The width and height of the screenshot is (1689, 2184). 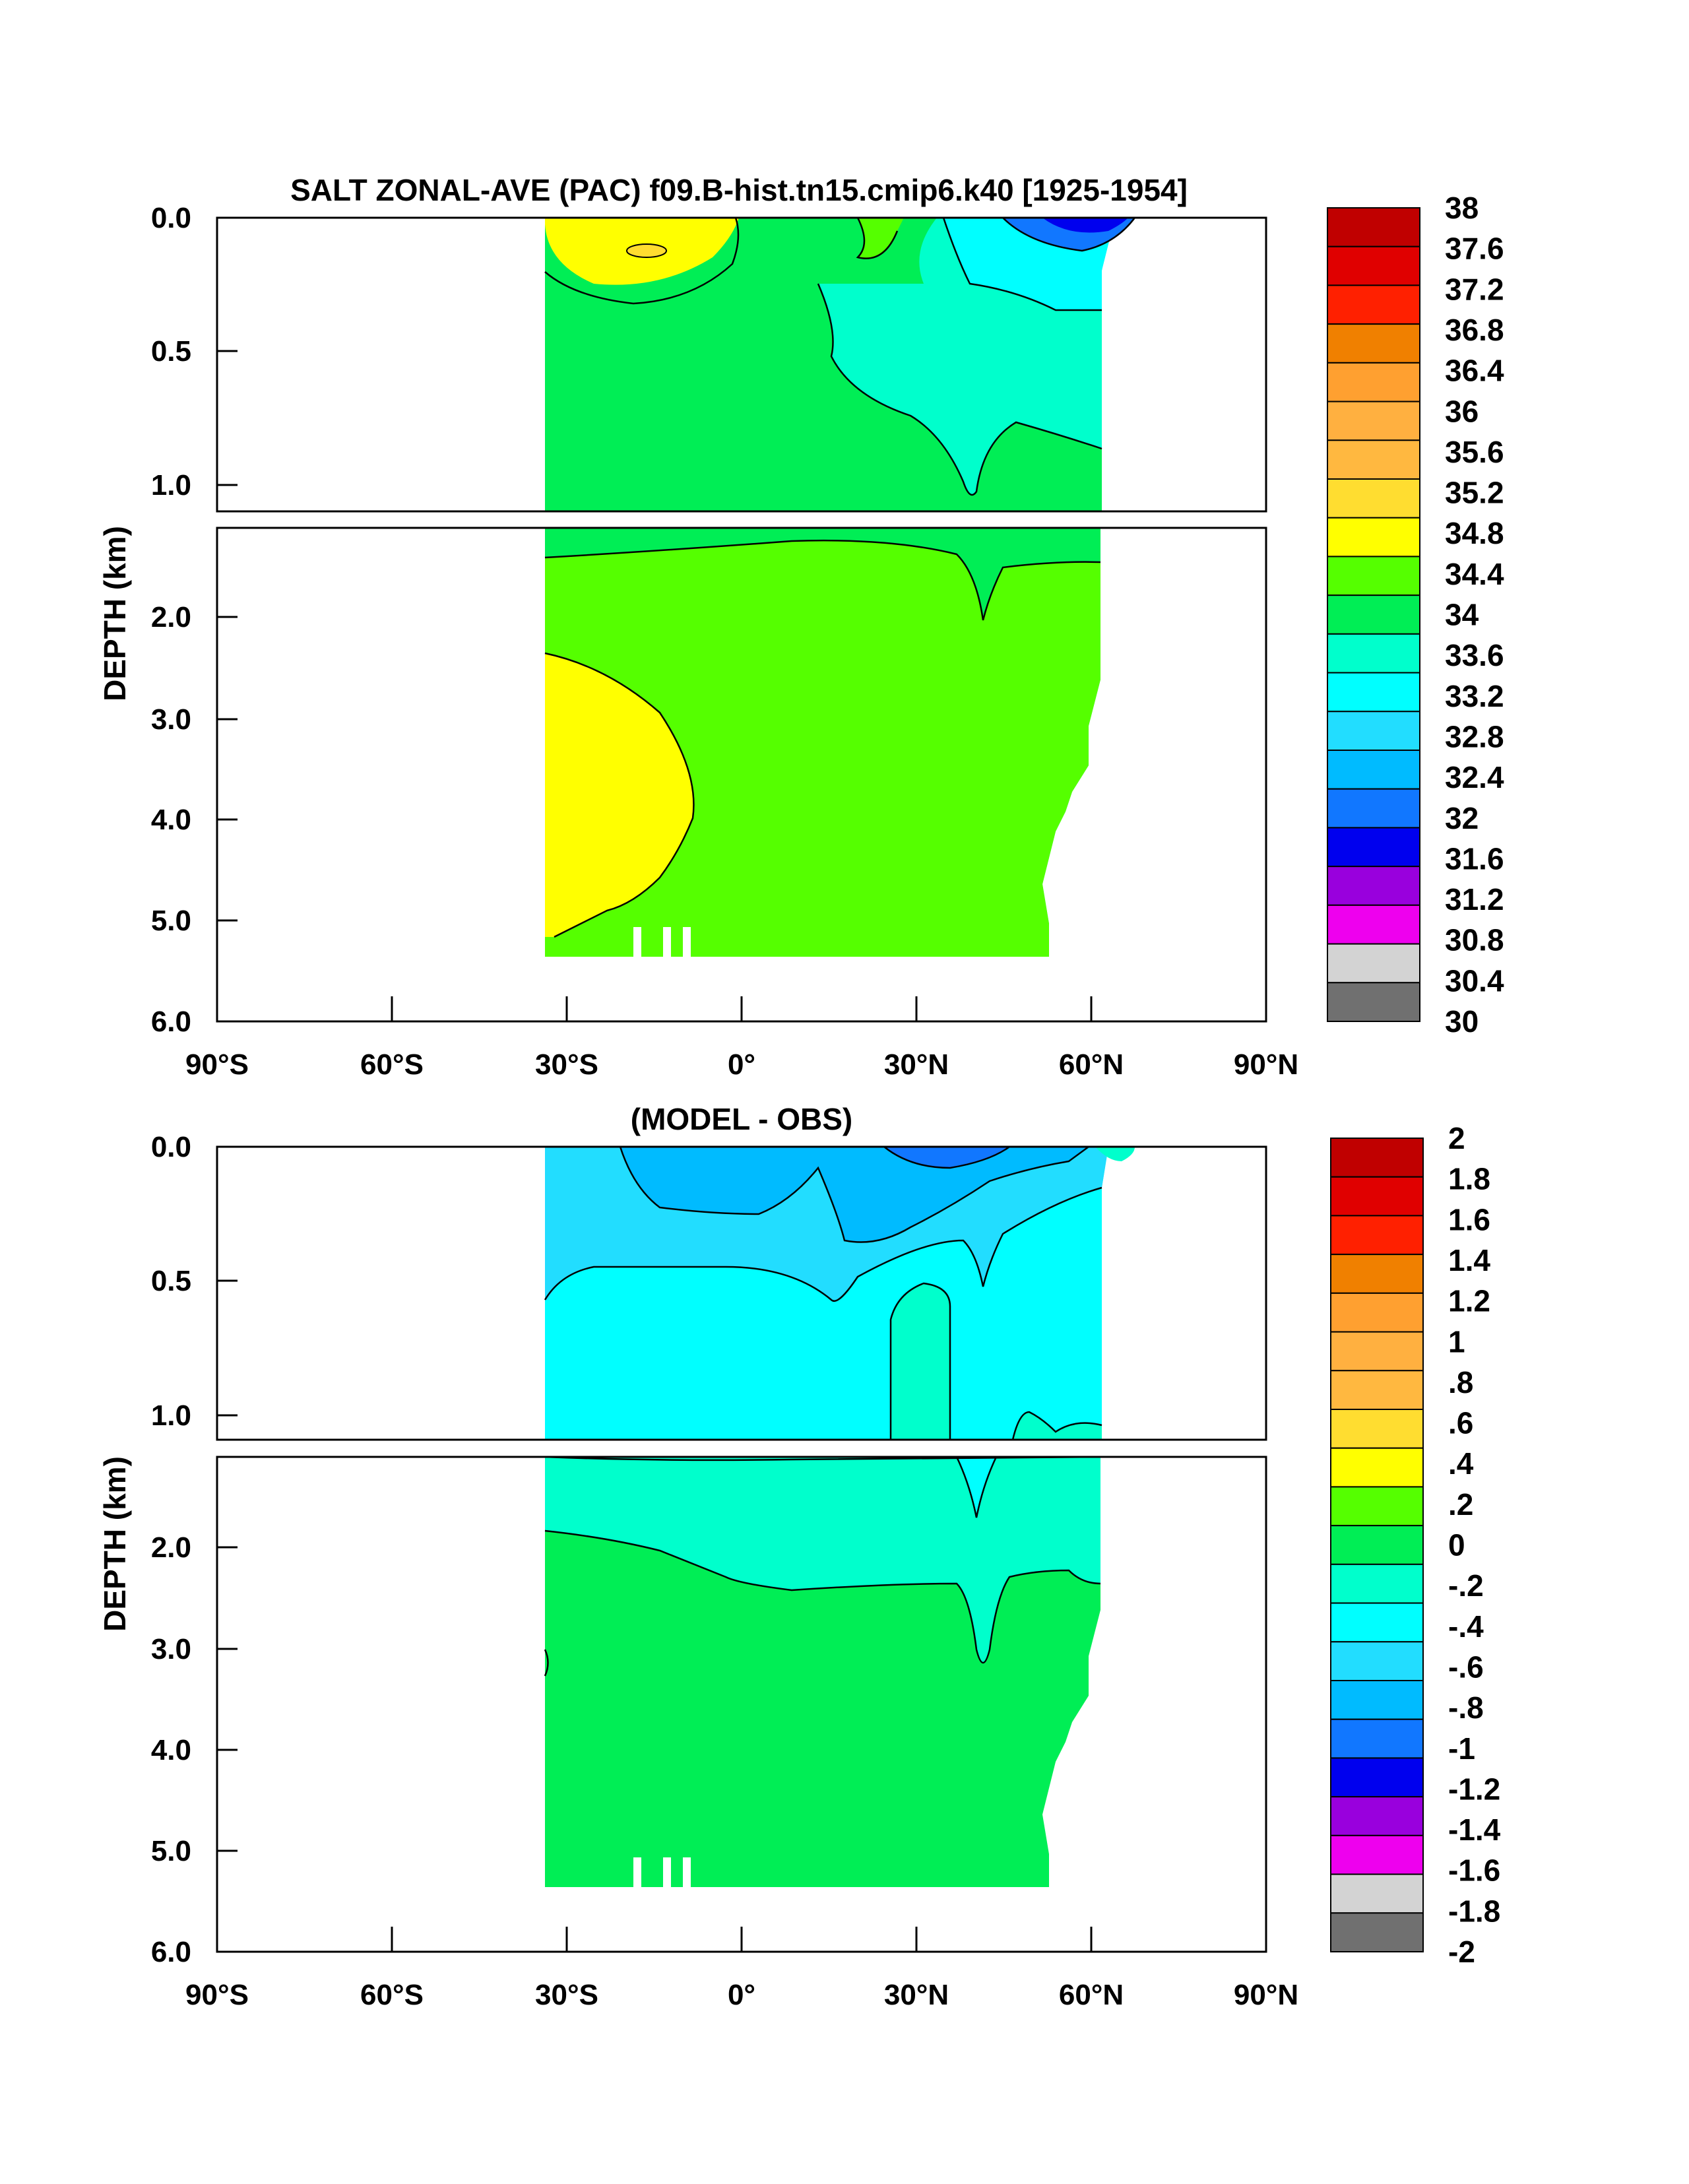 What do you see at coordinates (1474, 574) in the screenshot?
I see `colorbar-label: 34.4` at bounding box center [1474, 574].